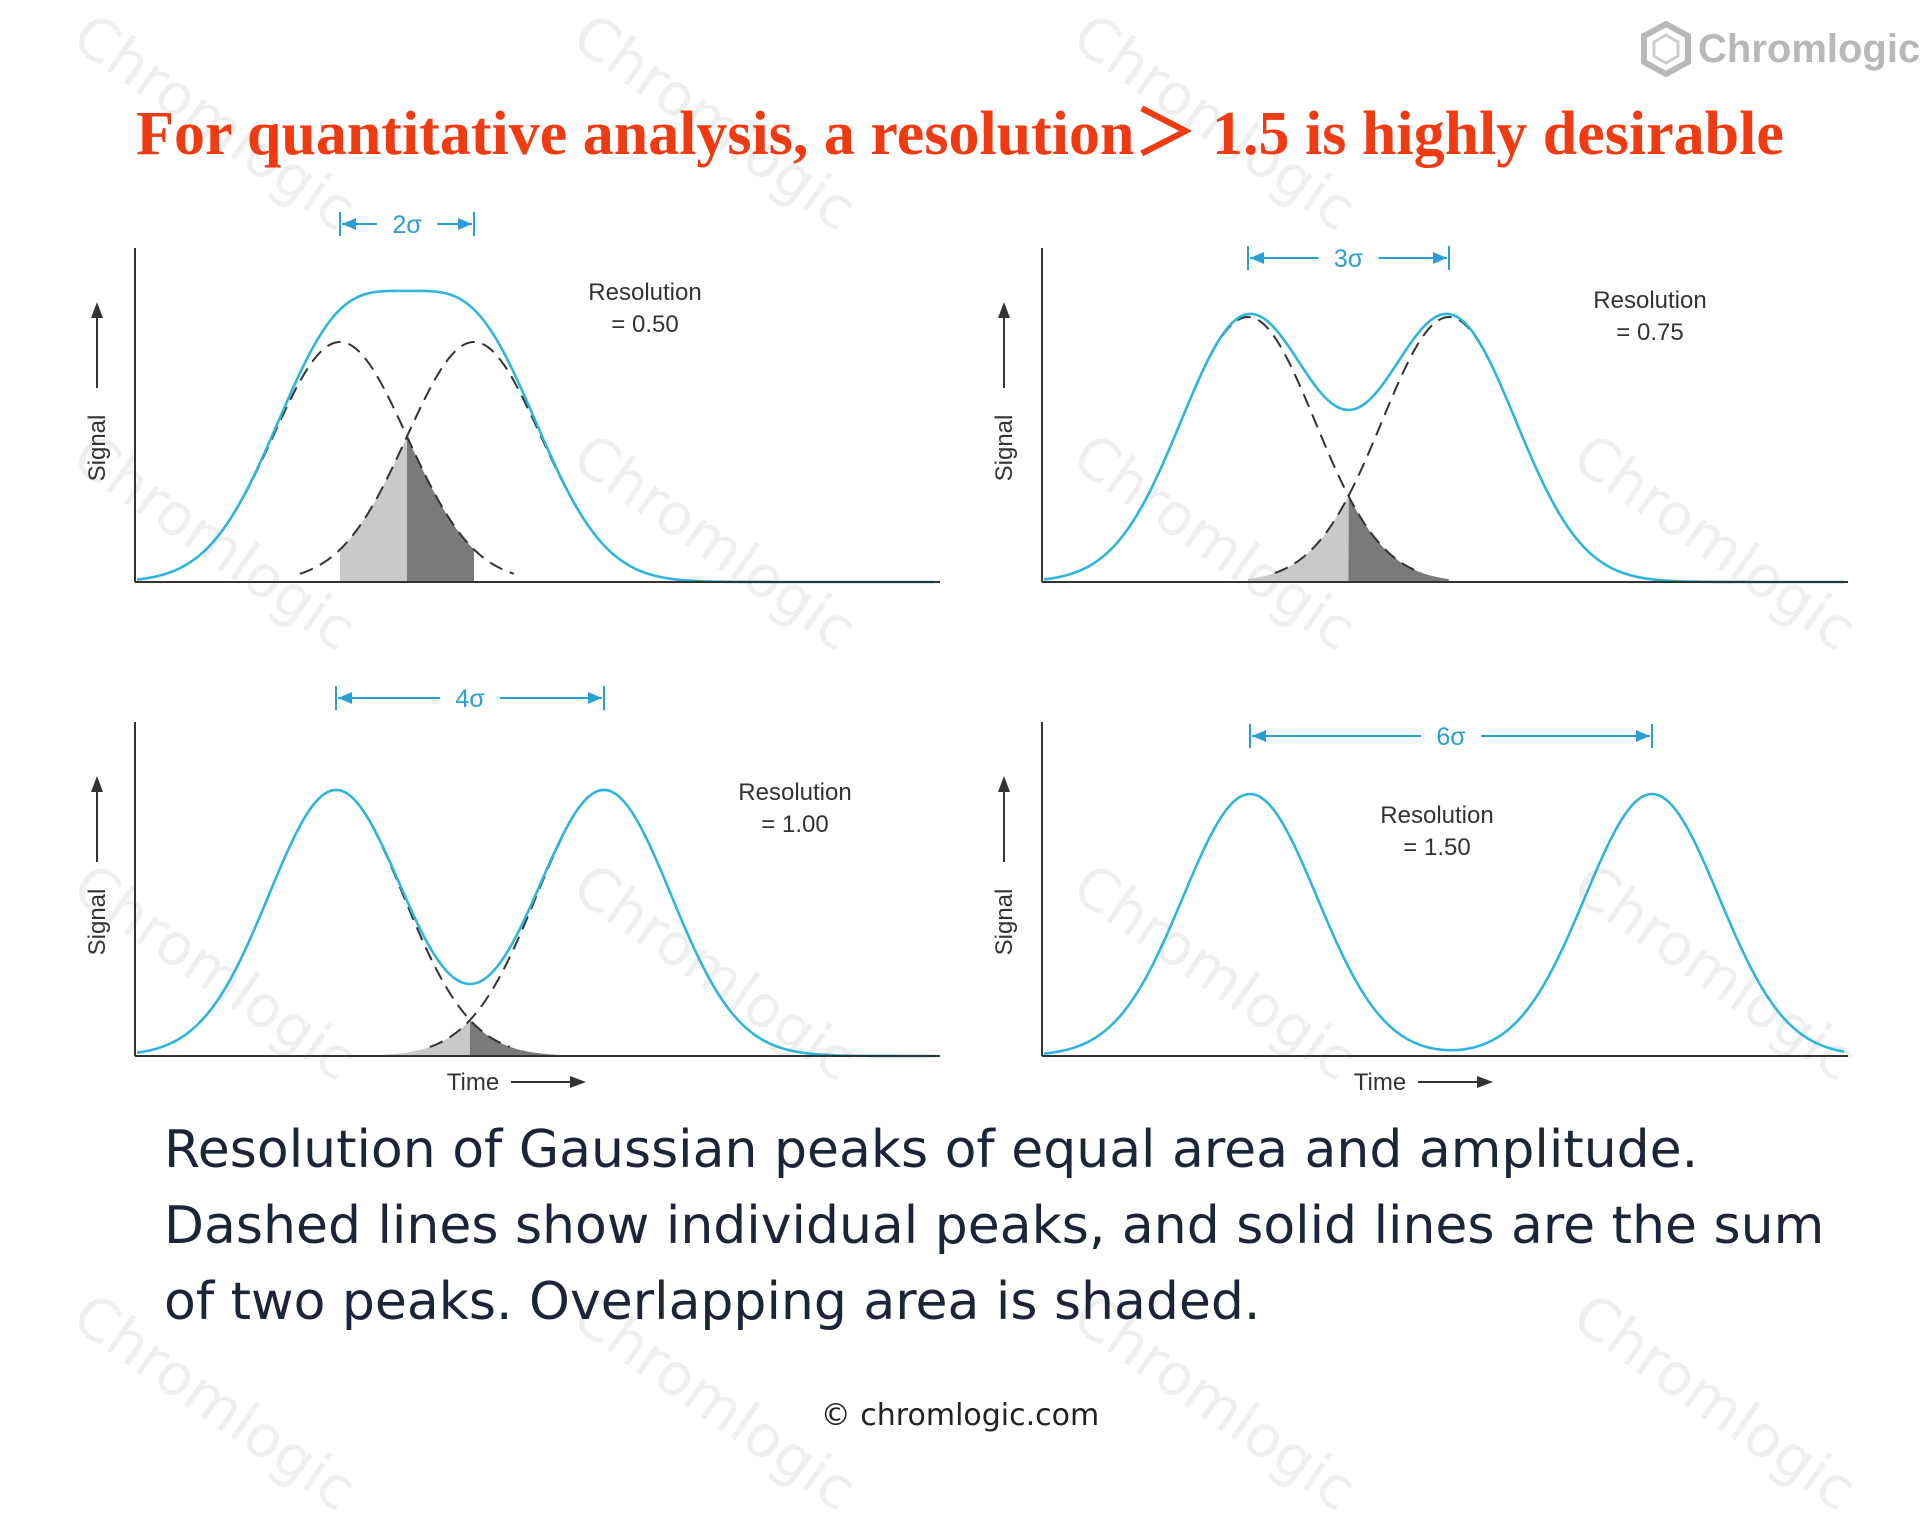  I want to click on peak-spacing-label: 2σ, so click(407, 225).